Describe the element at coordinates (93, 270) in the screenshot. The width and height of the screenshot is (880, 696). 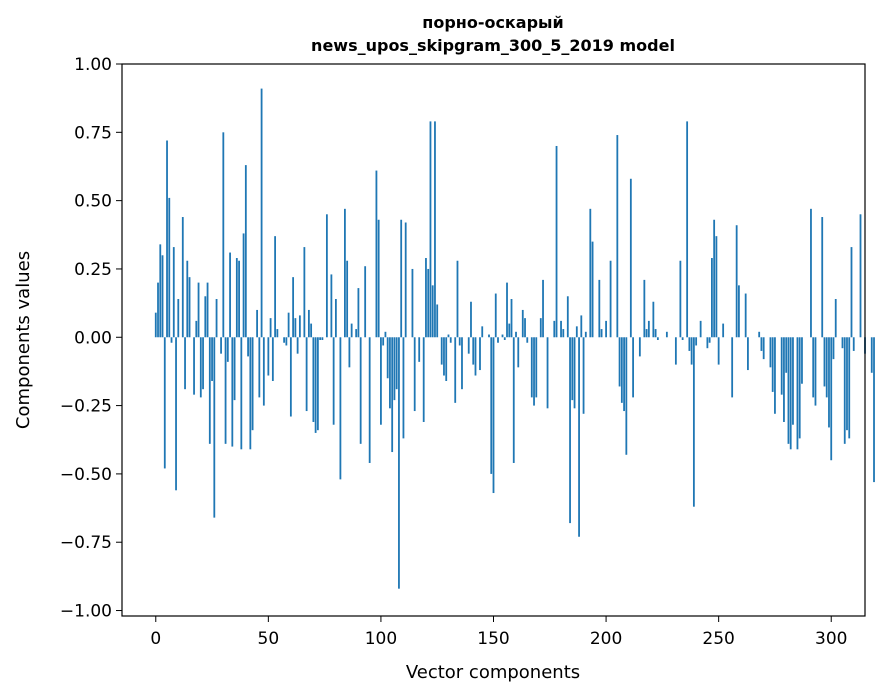
I see `y-tick-label: 0.25` at that location.